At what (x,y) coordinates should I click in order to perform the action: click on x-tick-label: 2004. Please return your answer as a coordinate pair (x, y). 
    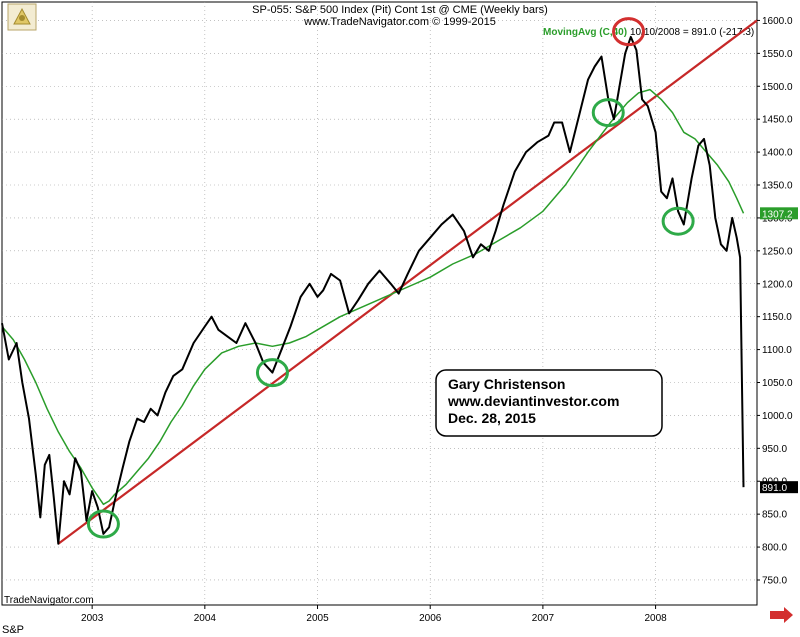
    Looking at the image, I should click on (205, 618).